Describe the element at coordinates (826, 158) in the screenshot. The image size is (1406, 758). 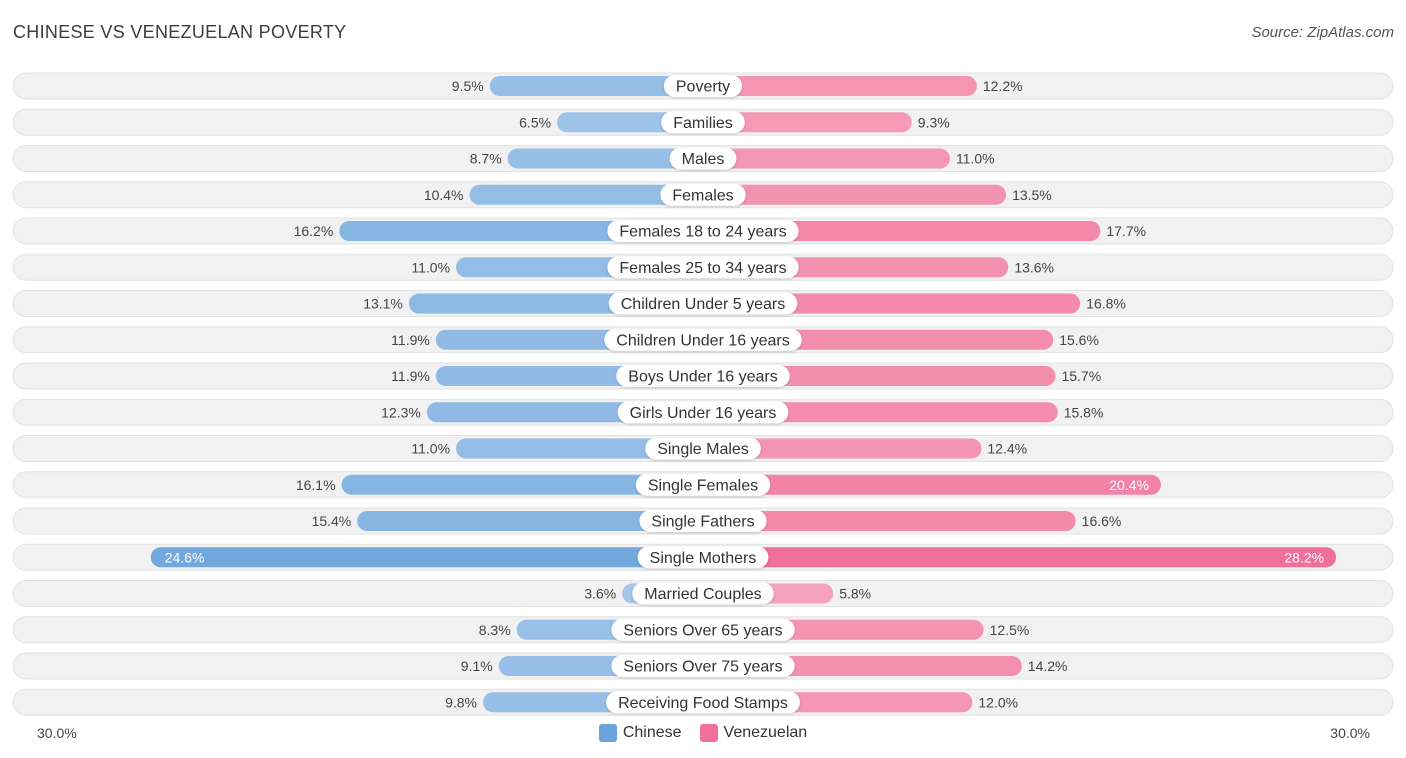
I see `bar-venezuelan-males` at that location.